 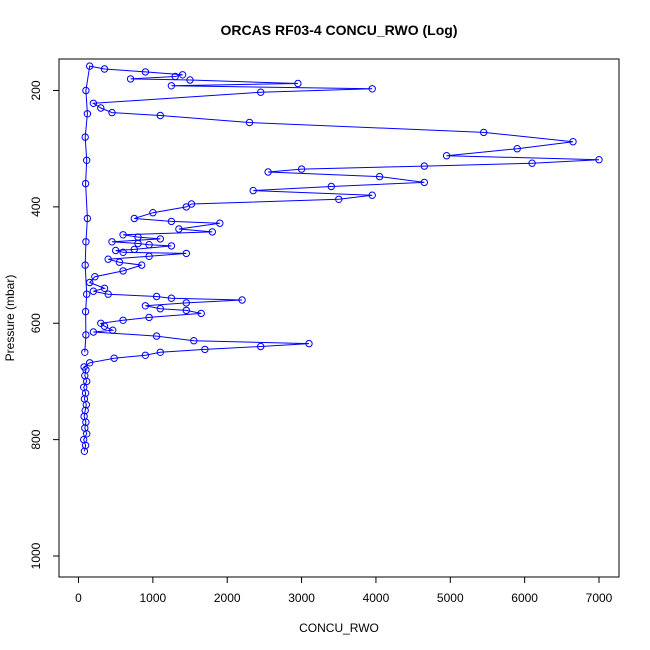 I want to click on x-tick-label: 3000, so click(x=301, y=598).